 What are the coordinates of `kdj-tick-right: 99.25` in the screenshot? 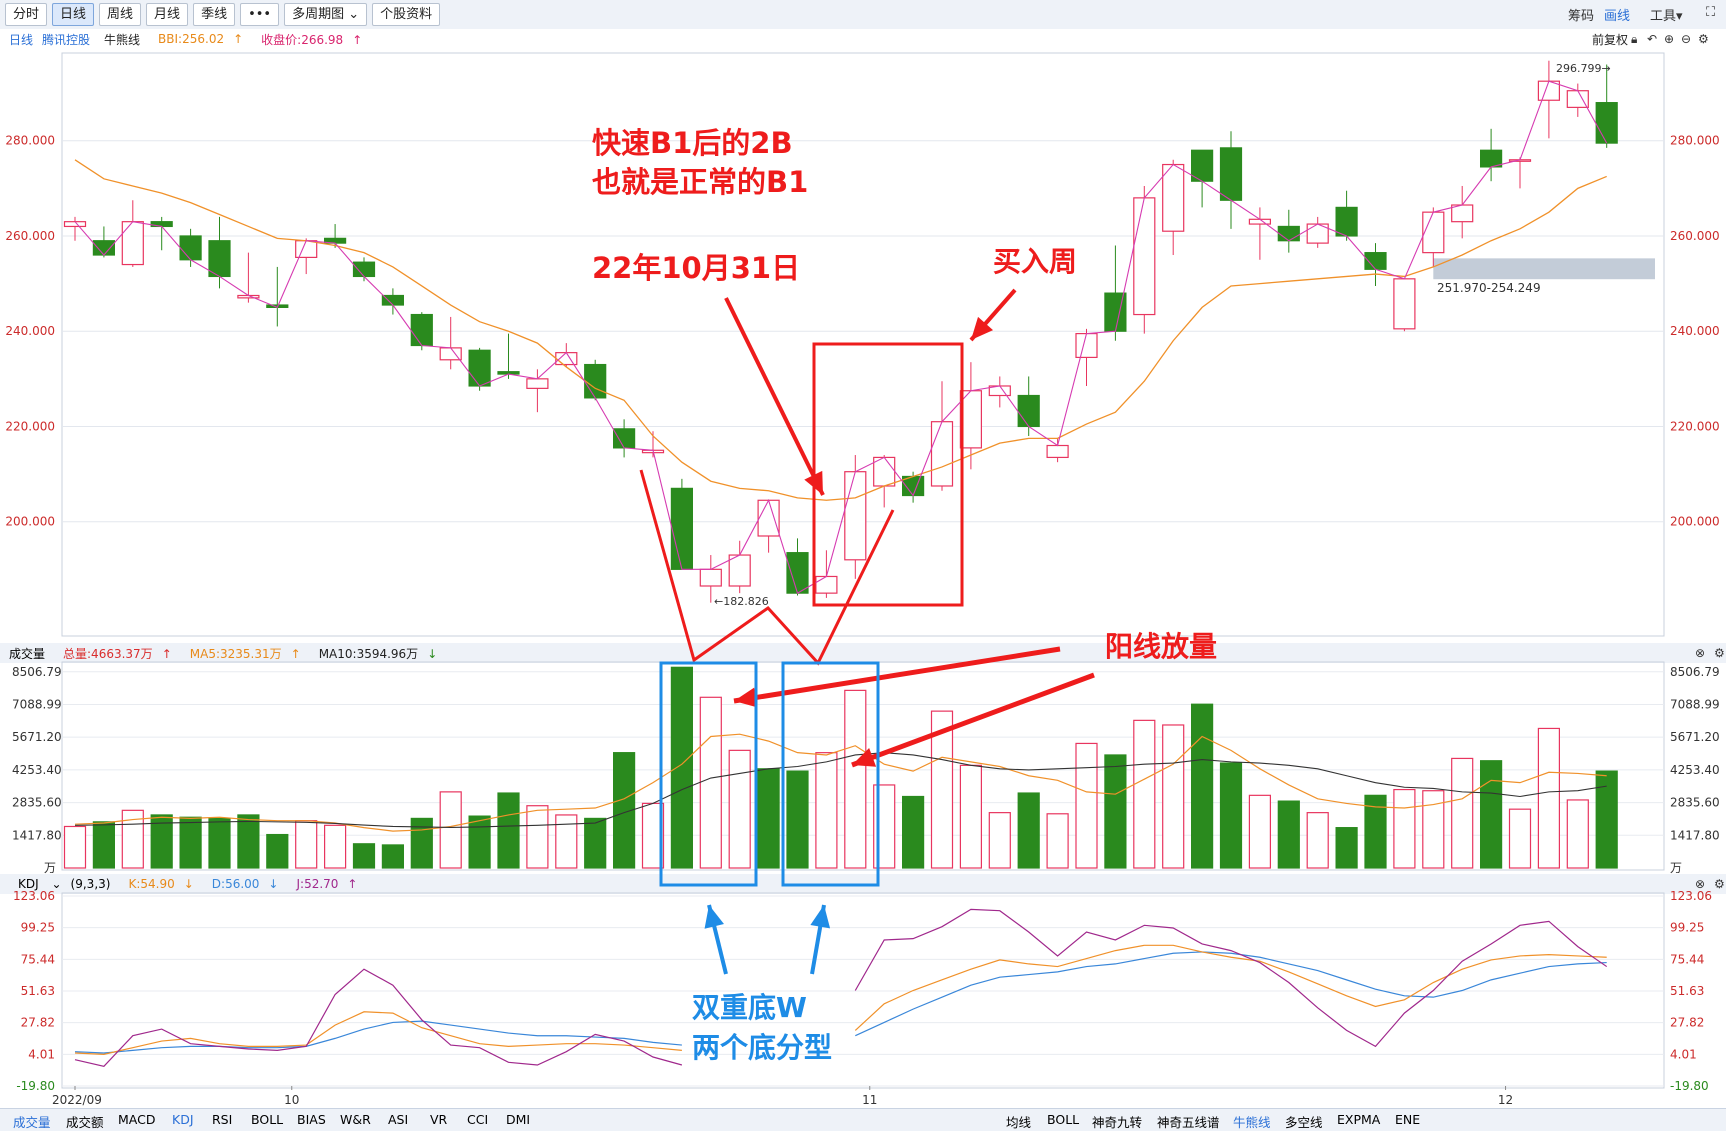 It's located at (1687, 928).